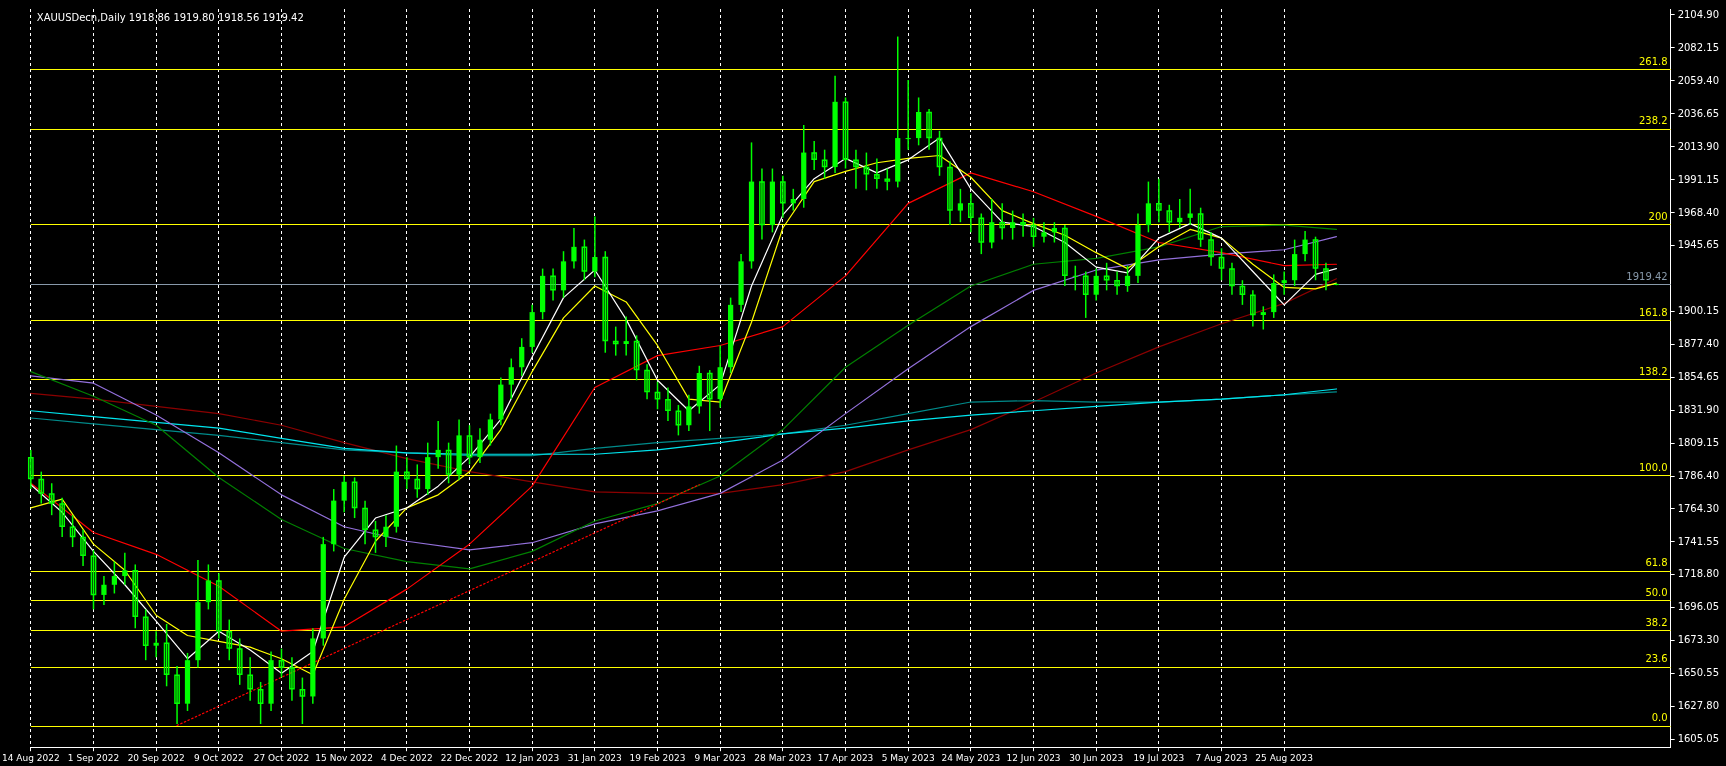  I want to click on annotation: 100.0, so click(1653, 467).